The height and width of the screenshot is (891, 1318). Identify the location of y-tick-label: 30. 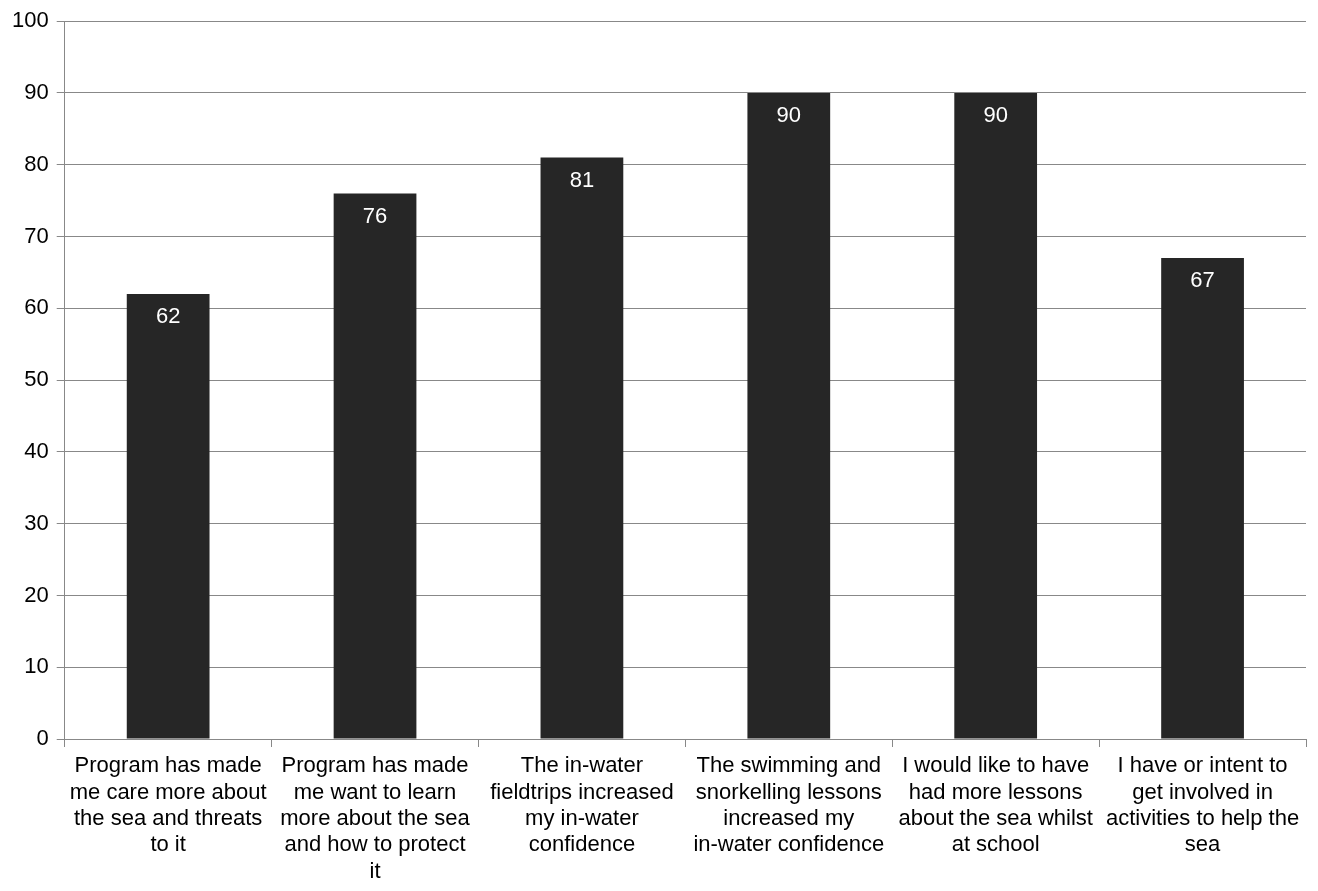
(36, 522).